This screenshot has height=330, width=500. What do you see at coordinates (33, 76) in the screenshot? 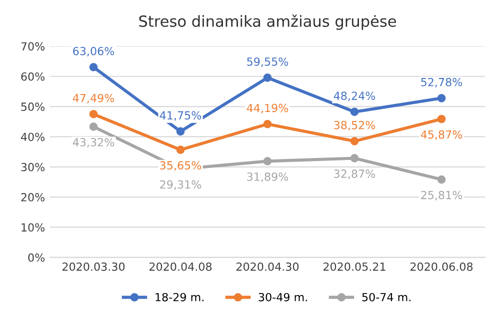
I see `y-tick-label: 60%` at bounding box center [33, 76].